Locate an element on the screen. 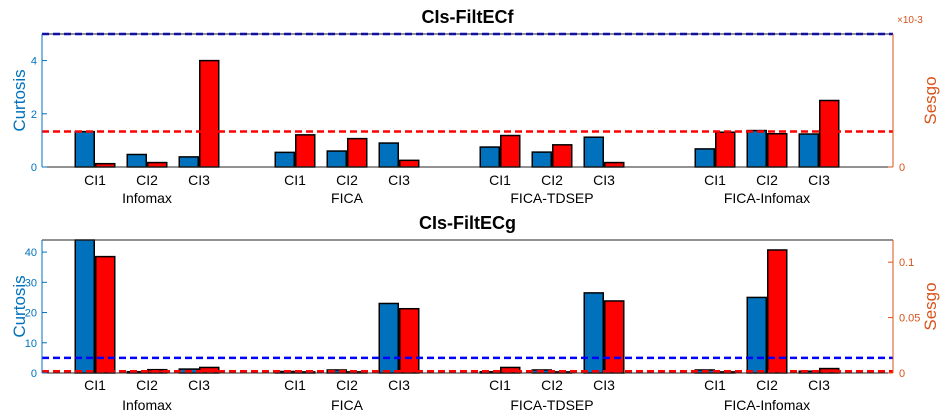  sesgo-bar-FICA-CI1 is located at coordinates (305, 151).